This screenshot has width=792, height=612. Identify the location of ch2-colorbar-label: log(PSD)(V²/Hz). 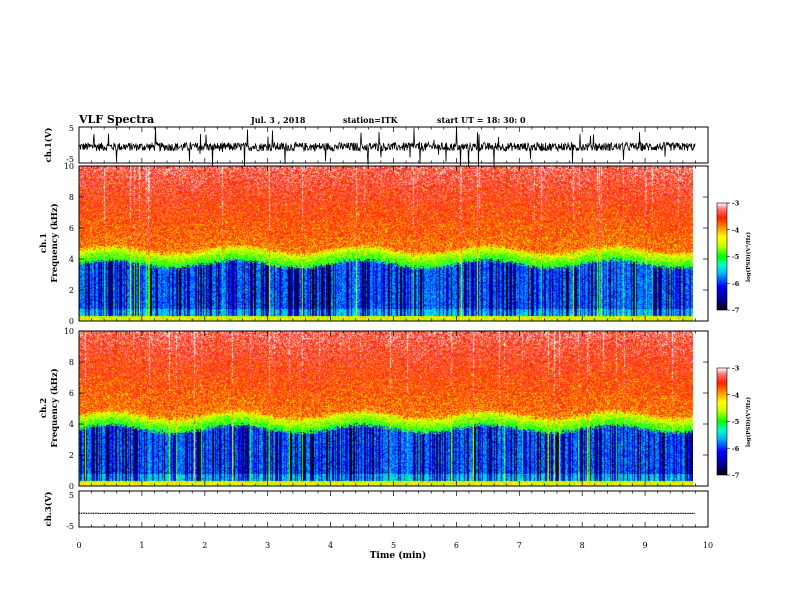
(748, 422).